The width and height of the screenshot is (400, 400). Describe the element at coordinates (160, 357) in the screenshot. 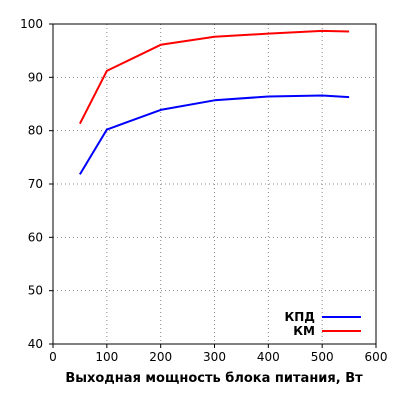

I see `x-tick-label: 200` at that location.